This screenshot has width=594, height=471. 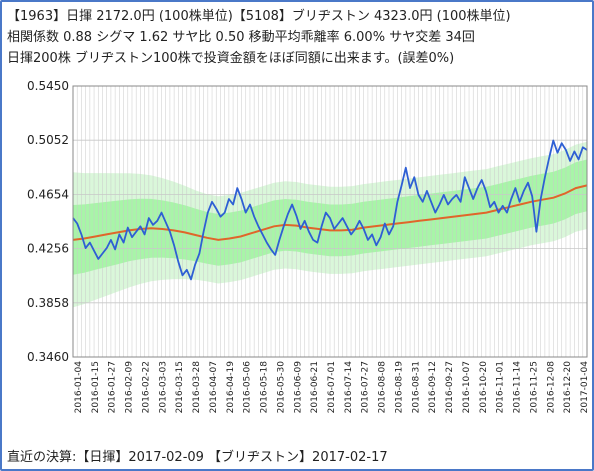 What do you see at coordinates (518, 387) in the screenshot?
I see `x-tick-label: 2016-11-14` at bounding box center [518, 387].